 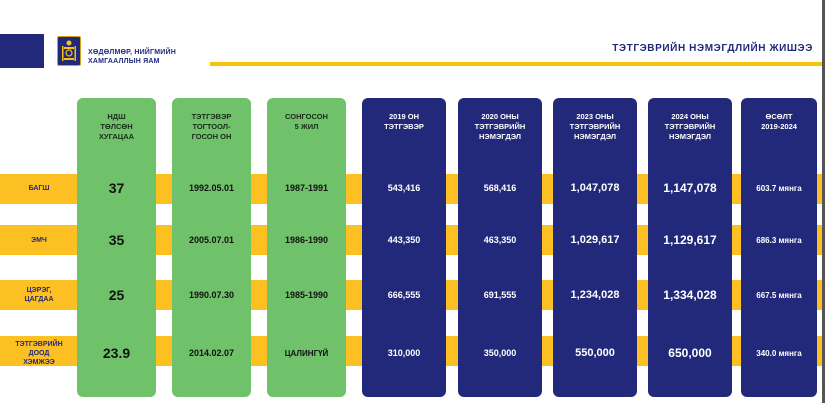 What do you see at coordinates (500, 247) in the screenshot?
I see `column-panel: 2020 ОНЫ ТЭТГЭВРИЙН НЭМЭГДЭЛ` at bounding box center [500, 247].